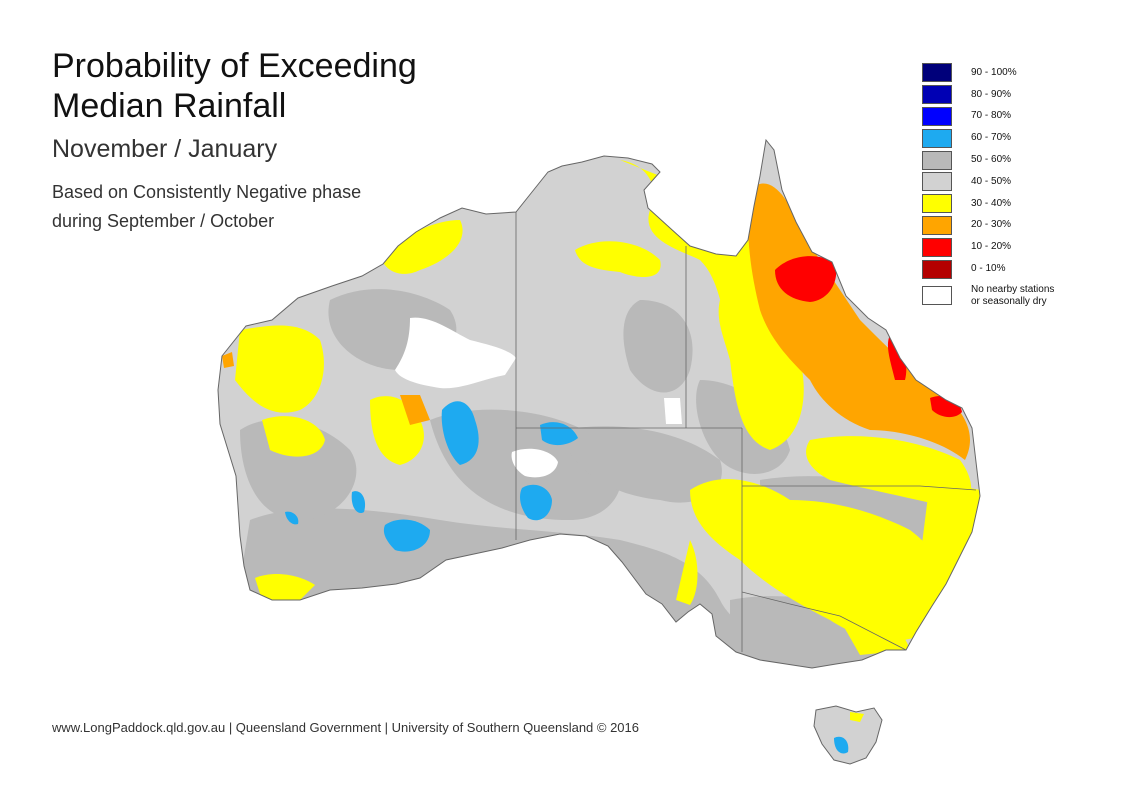 This screenshot has height=794, width=1123. Describe the element at coordinates (991, 116) in the screenshot. I see `legend-label: 70 - 80%` at that location.